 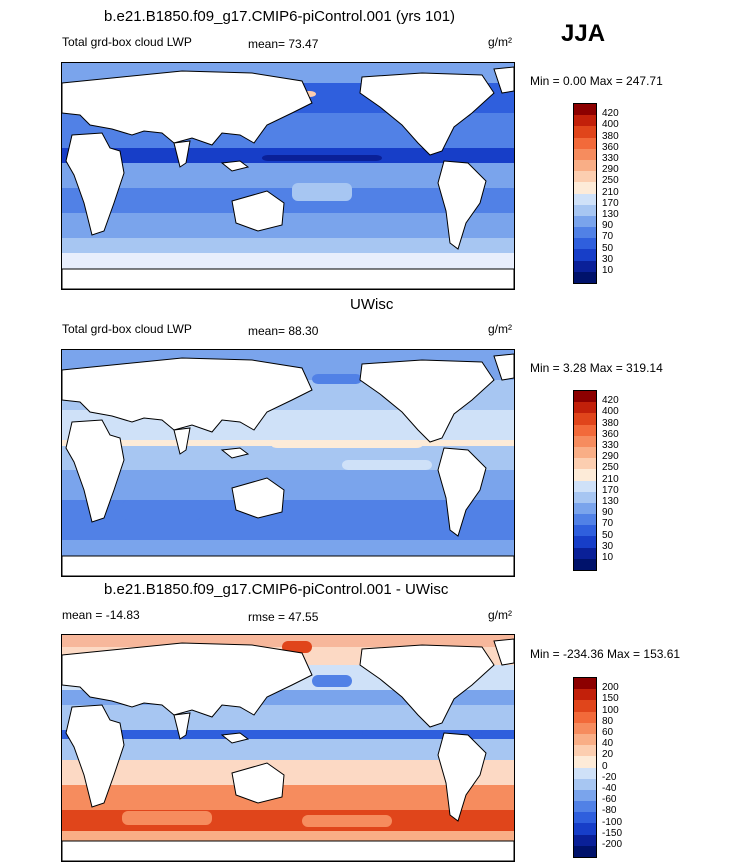 What do you see at coordinates (610, 710) in the screenshot?
I see `colorbar-tick-label: 100` at bounding box center [610, 710].